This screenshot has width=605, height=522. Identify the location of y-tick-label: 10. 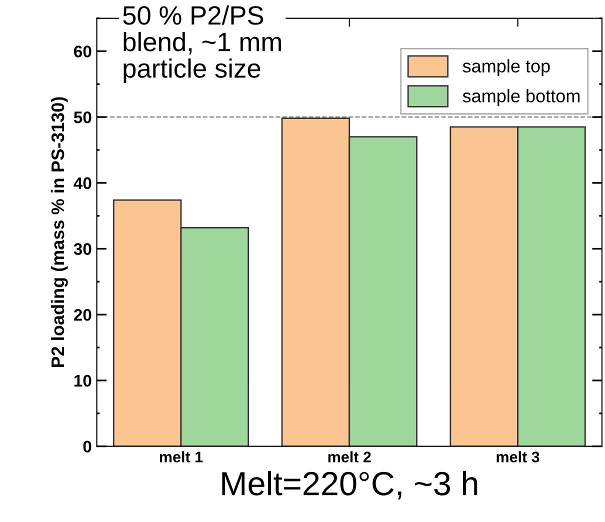
(83, 380).